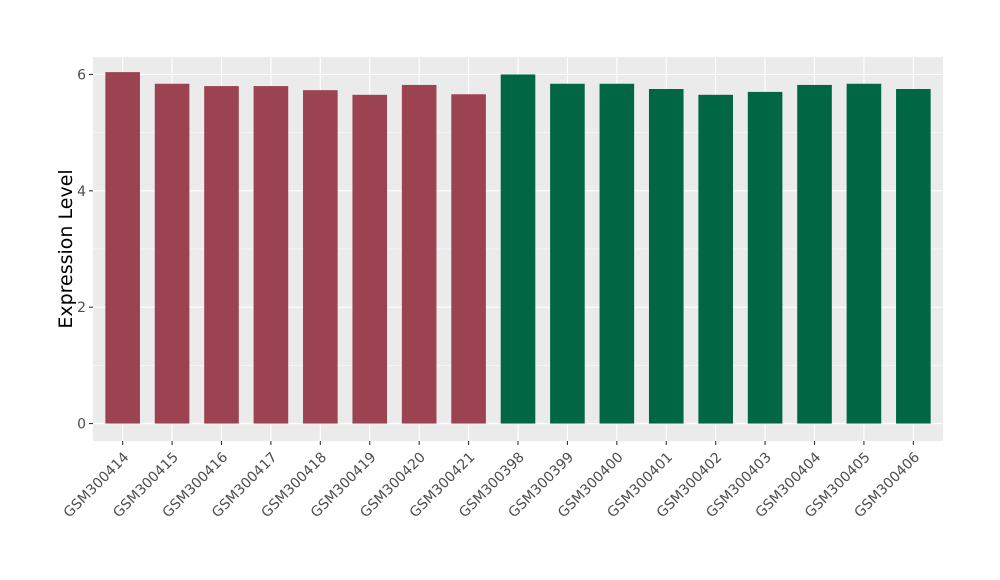 The height and width of the screenshot is (580, 1000). What do you see at coordinates (81, 192) in the screenshot?
I see `y-tick-label: 4` at bounding box center [81, 192].